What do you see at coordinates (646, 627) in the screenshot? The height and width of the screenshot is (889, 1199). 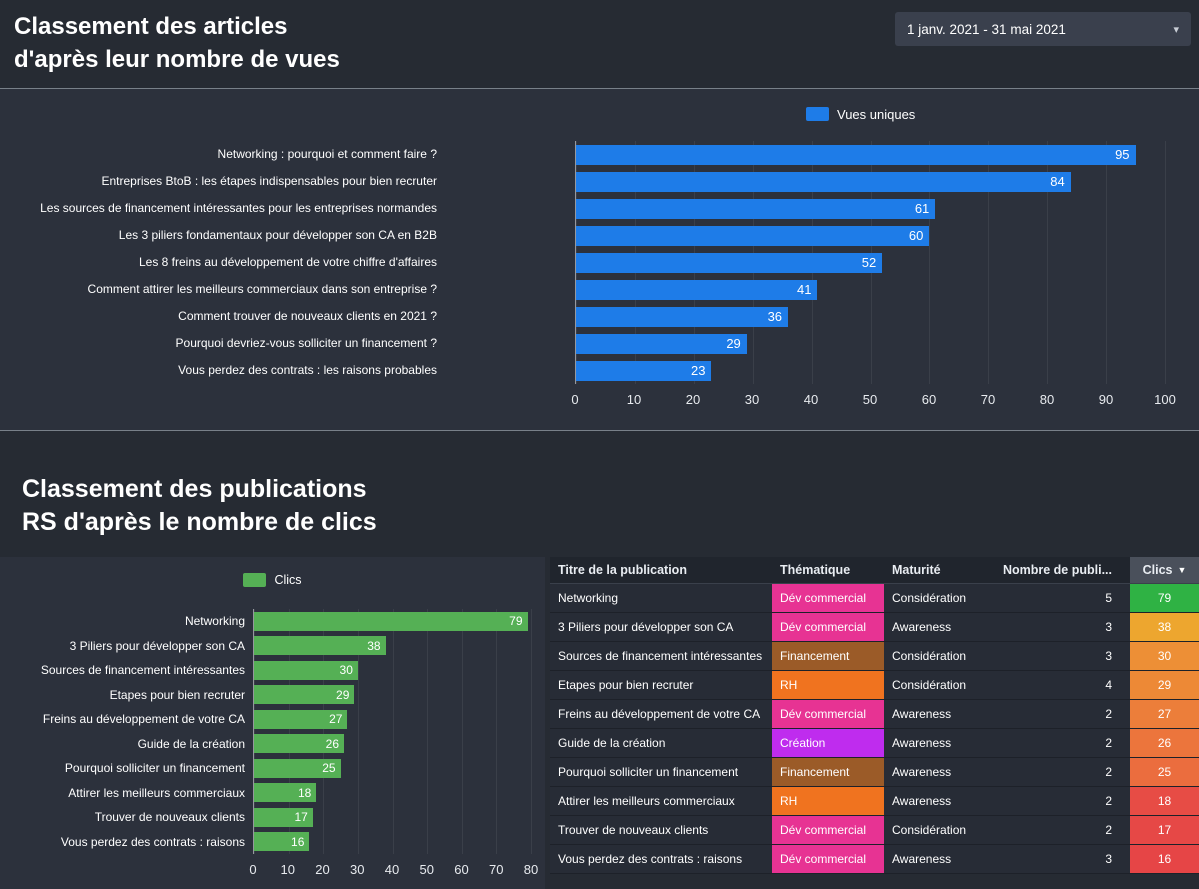 I see `publication-title-cell: 3 Piliers pour développer son CA` at bounding box center [646, 627].